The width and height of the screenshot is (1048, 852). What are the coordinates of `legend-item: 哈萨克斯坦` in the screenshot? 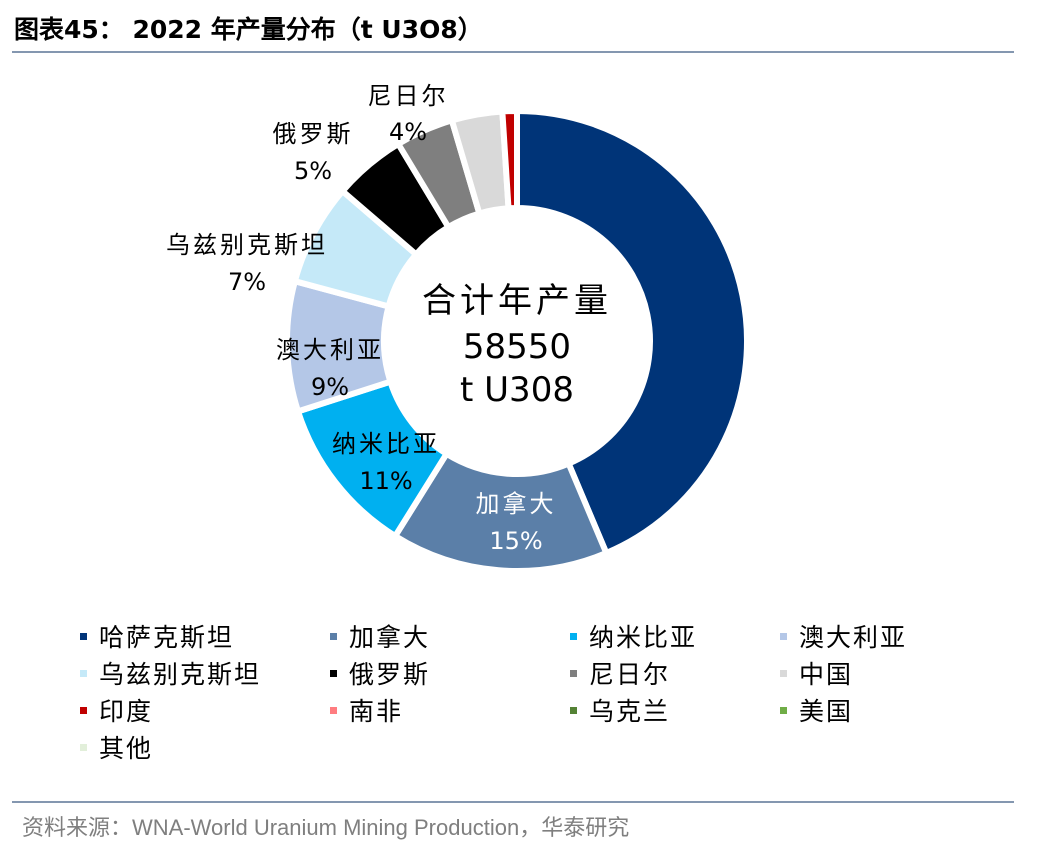 It's located at (157, 636).